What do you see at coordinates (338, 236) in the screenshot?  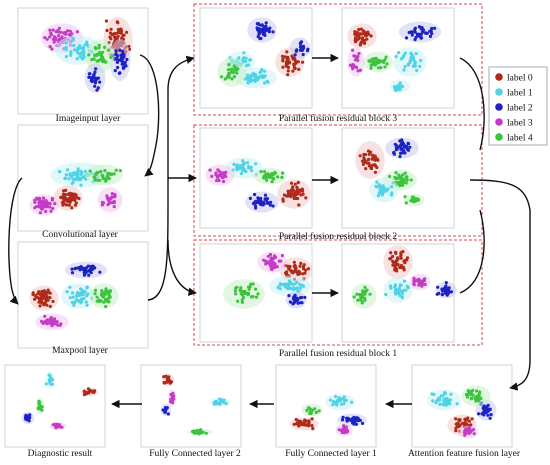 I see `label-block2: Parallel fusion residual block 2` at bounding box center [338, 236].